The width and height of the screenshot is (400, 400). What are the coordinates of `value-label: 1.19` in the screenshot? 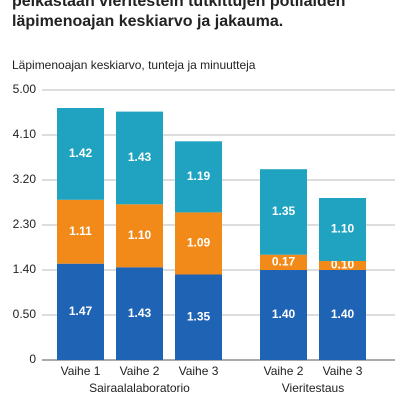 It's located at (199, 176).